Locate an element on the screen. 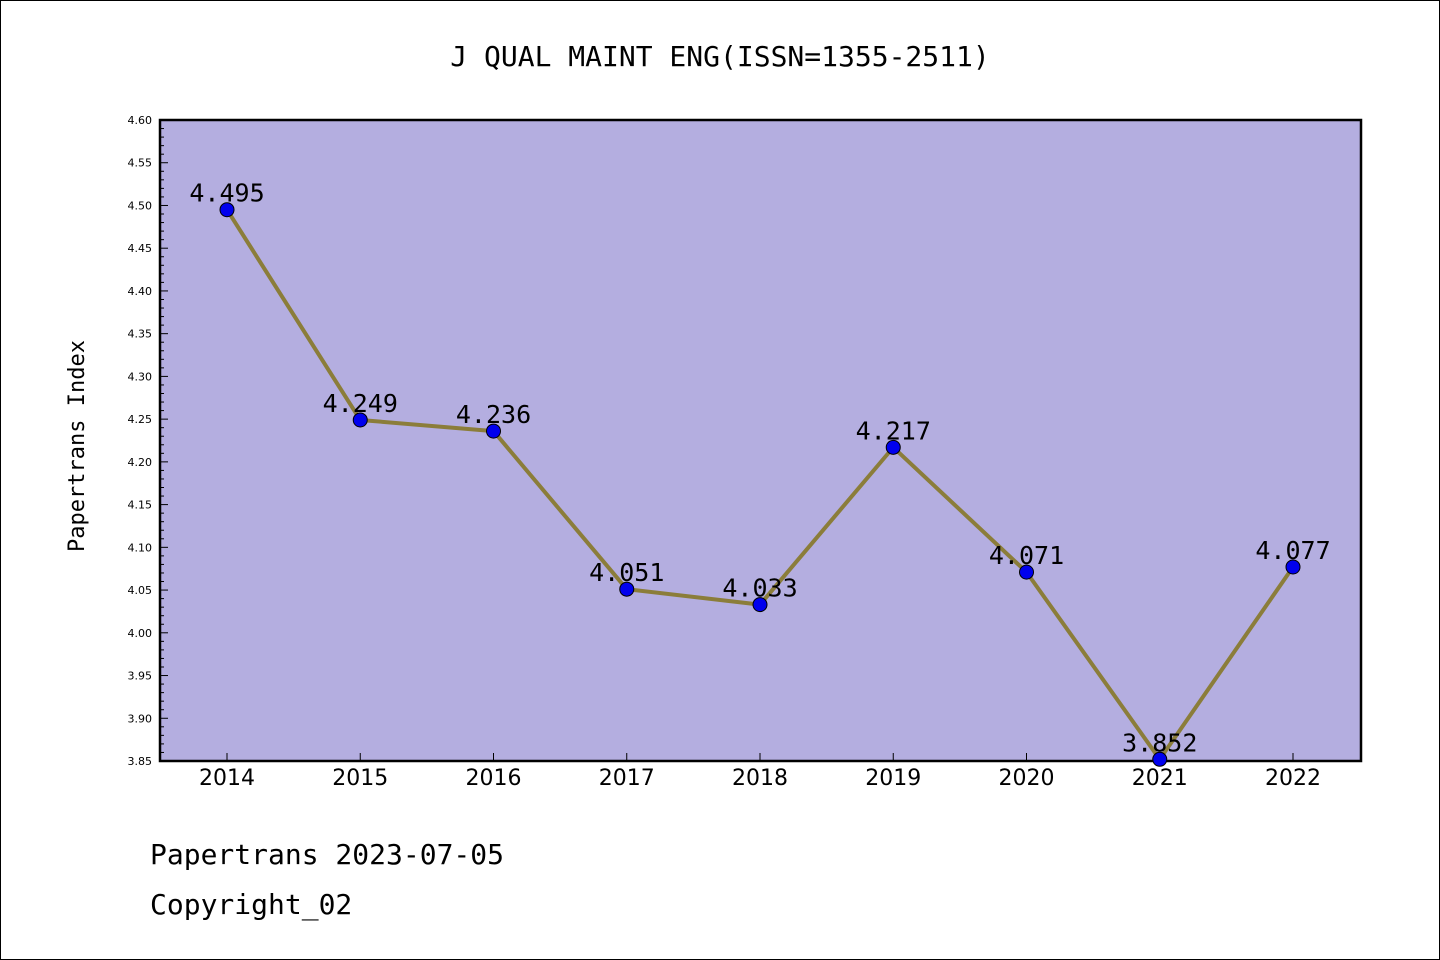 Image resolution: width=1440 pixels, height=960 pixels. data-label: 3.852 is located at coordinates (1159, 742).